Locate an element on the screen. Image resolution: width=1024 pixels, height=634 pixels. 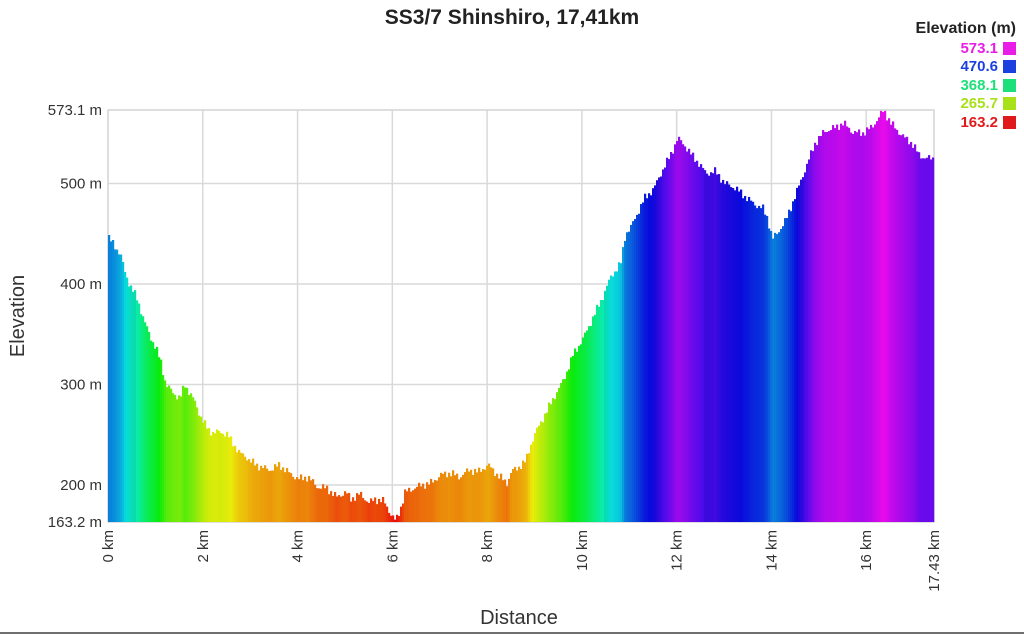
x-tick-label: 16 km is located at coordinates (866, 550).